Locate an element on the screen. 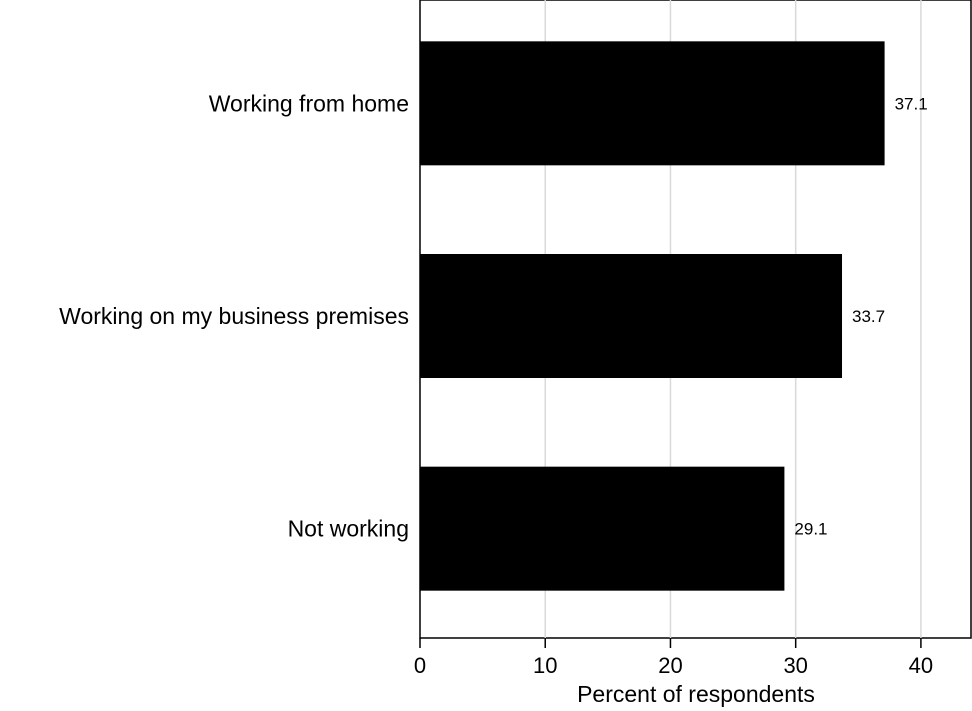 This screenshot has height=711, width=972. value-label: 33.7 is located at coordinates (868, 316).